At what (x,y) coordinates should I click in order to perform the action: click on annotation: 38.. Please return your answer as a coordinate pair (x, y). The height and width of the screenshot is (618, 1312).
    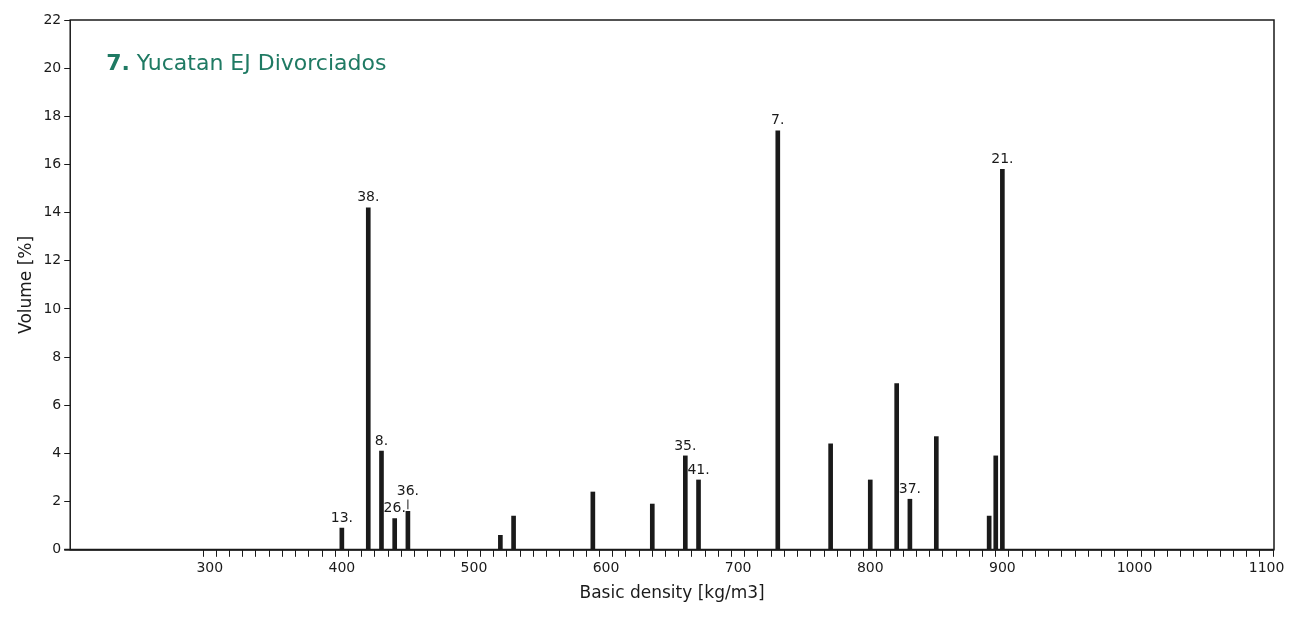
    Looking at the image, I should click on (368, 196).